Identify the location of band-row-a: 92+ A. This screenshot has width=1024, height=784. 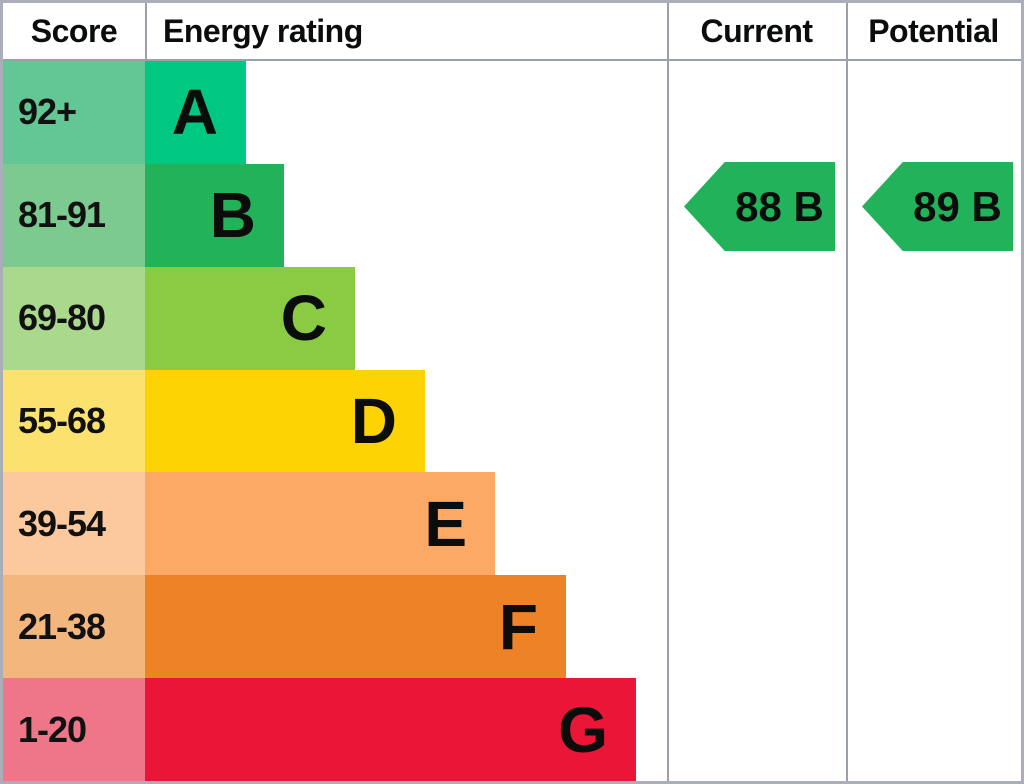
(512, 112).